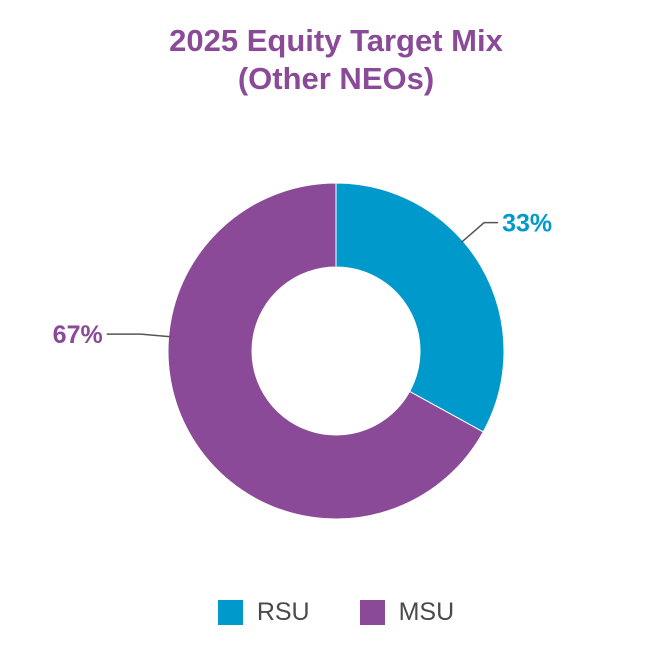  What do you see at coordinates (479, 232) in the screenshot?
I see `leader-line-rsu` at bounding box center [479, 232].